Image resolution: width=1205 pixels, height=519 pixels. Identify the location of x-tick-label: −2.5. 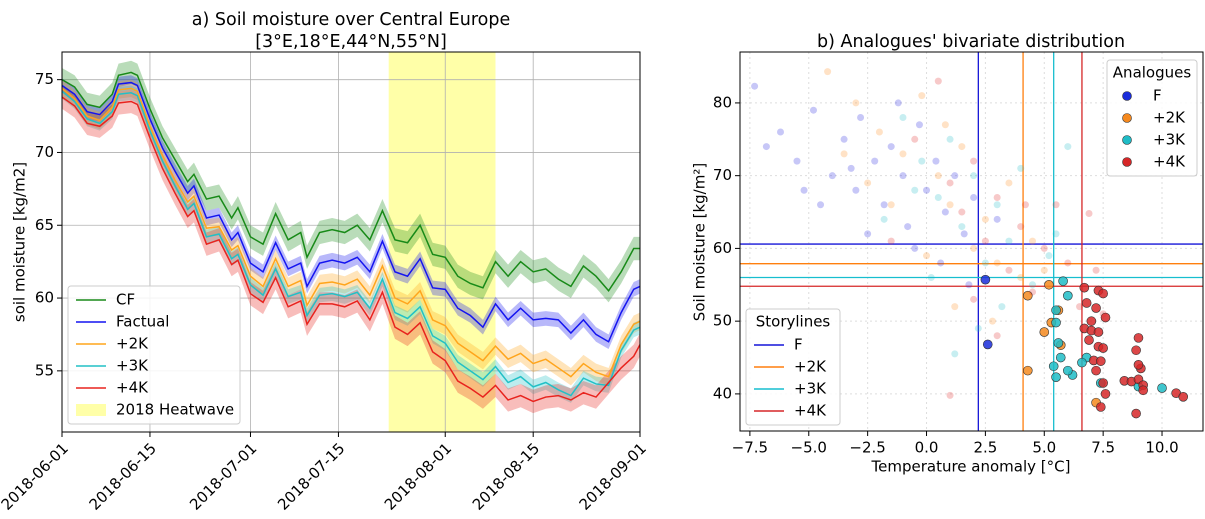
(867, 448).